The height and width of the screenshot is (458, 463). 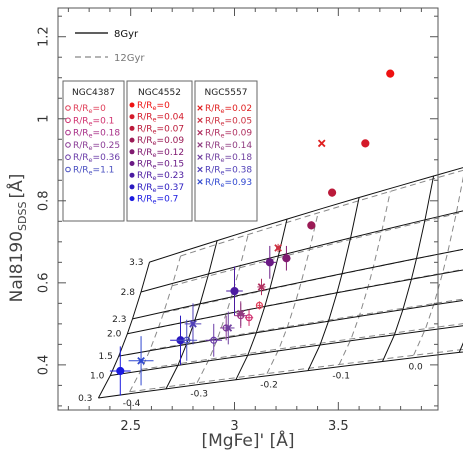 What do you see at coordinates (17, 266) in the screenshot?
I see `y-axis-title-main: NaI8190` at bounding box center [17, 266].